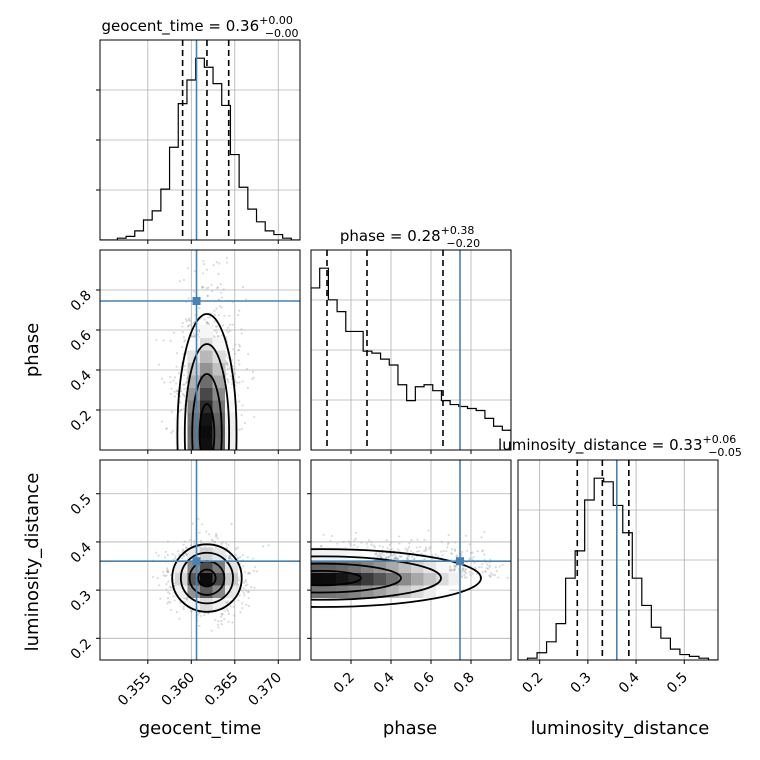  I want to click on y-tick-label: 0.4, so click(81, 552).